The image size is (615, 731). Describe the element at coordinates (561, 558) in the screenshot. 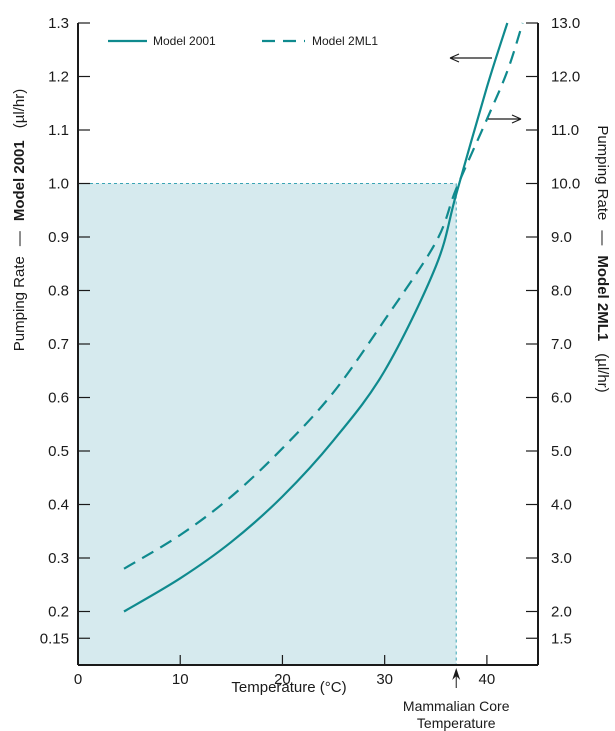

I see `right-axis-tick-label: 3.0` at that location.